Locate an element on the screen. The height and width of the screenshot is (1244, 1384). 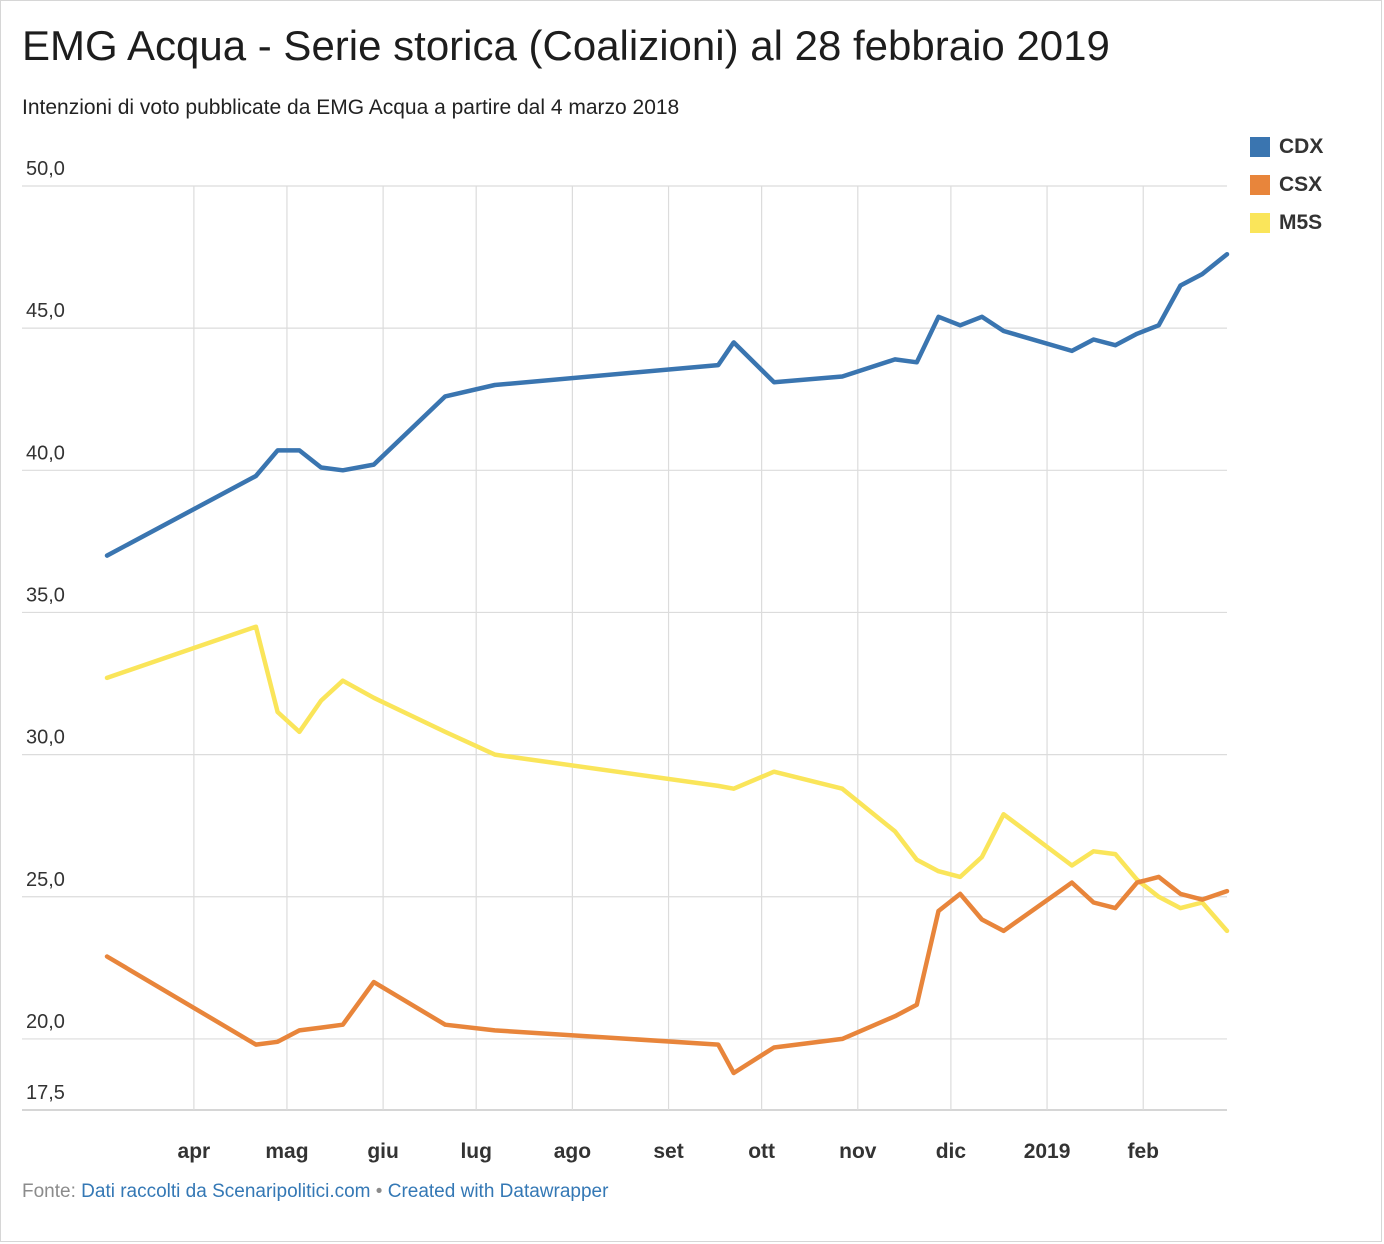
x-tick-label: ott is located at coordinates (761, 1151).